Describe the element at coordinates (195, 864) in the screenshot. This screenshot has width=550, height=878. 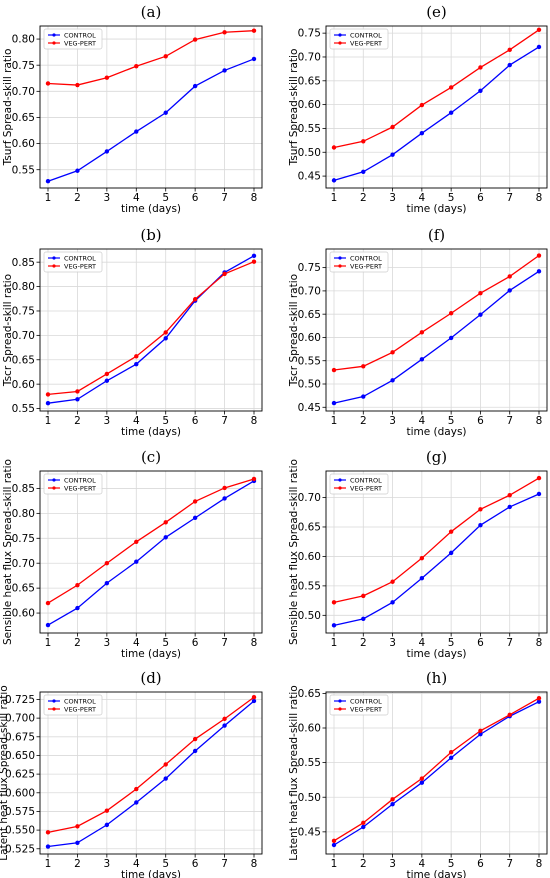
I see `x-tick-label: 6` at that location.